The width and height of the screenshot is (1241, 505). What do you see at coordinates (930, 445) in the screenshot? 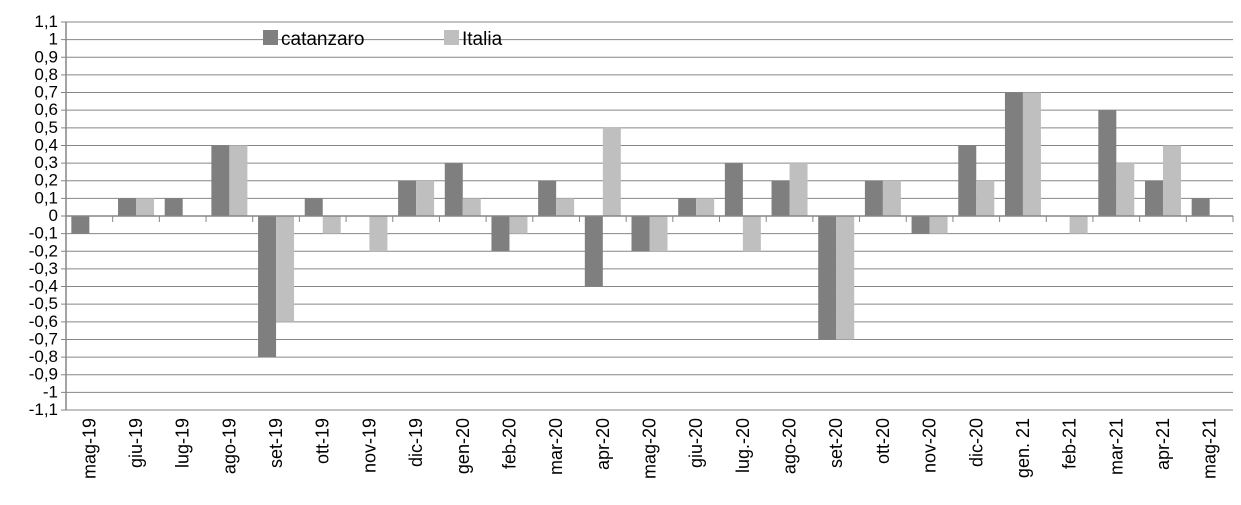
I see `x-tick-label: nov-20` at bounding box center [930, 445].